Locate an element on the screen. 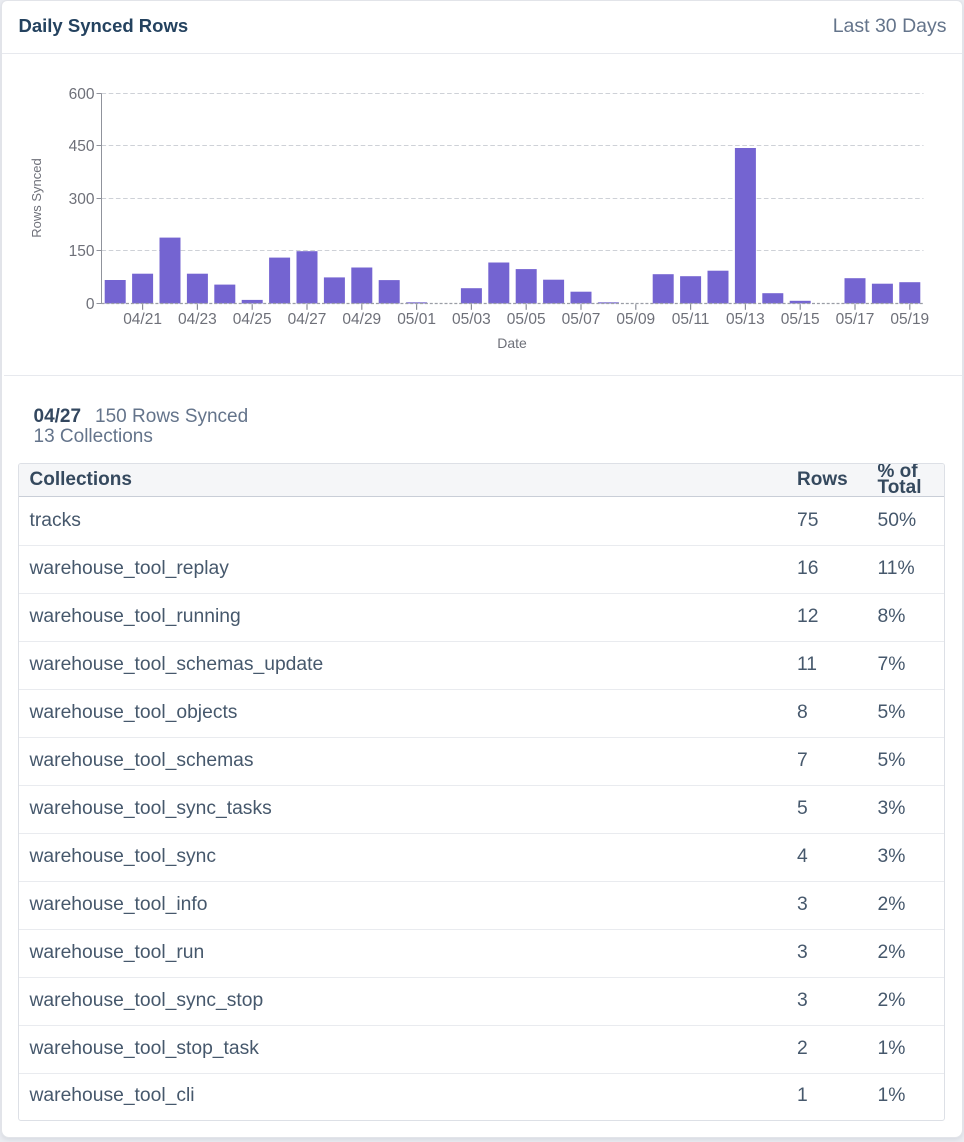 The image size is (964, 1142). svg-text: 05/01 is located at coordinates (416, 319).